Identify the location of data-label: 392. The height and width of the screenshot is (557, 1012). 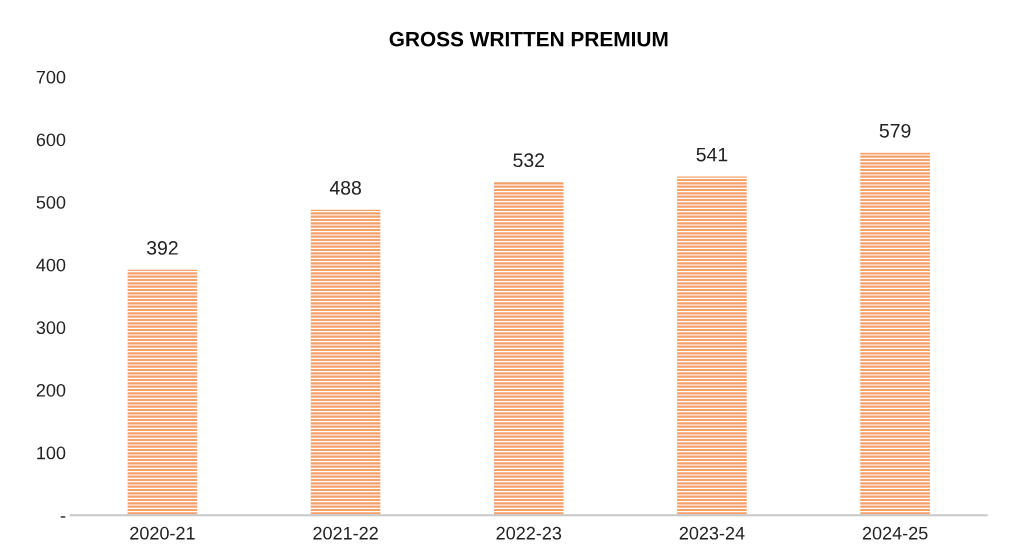
(162, 248).